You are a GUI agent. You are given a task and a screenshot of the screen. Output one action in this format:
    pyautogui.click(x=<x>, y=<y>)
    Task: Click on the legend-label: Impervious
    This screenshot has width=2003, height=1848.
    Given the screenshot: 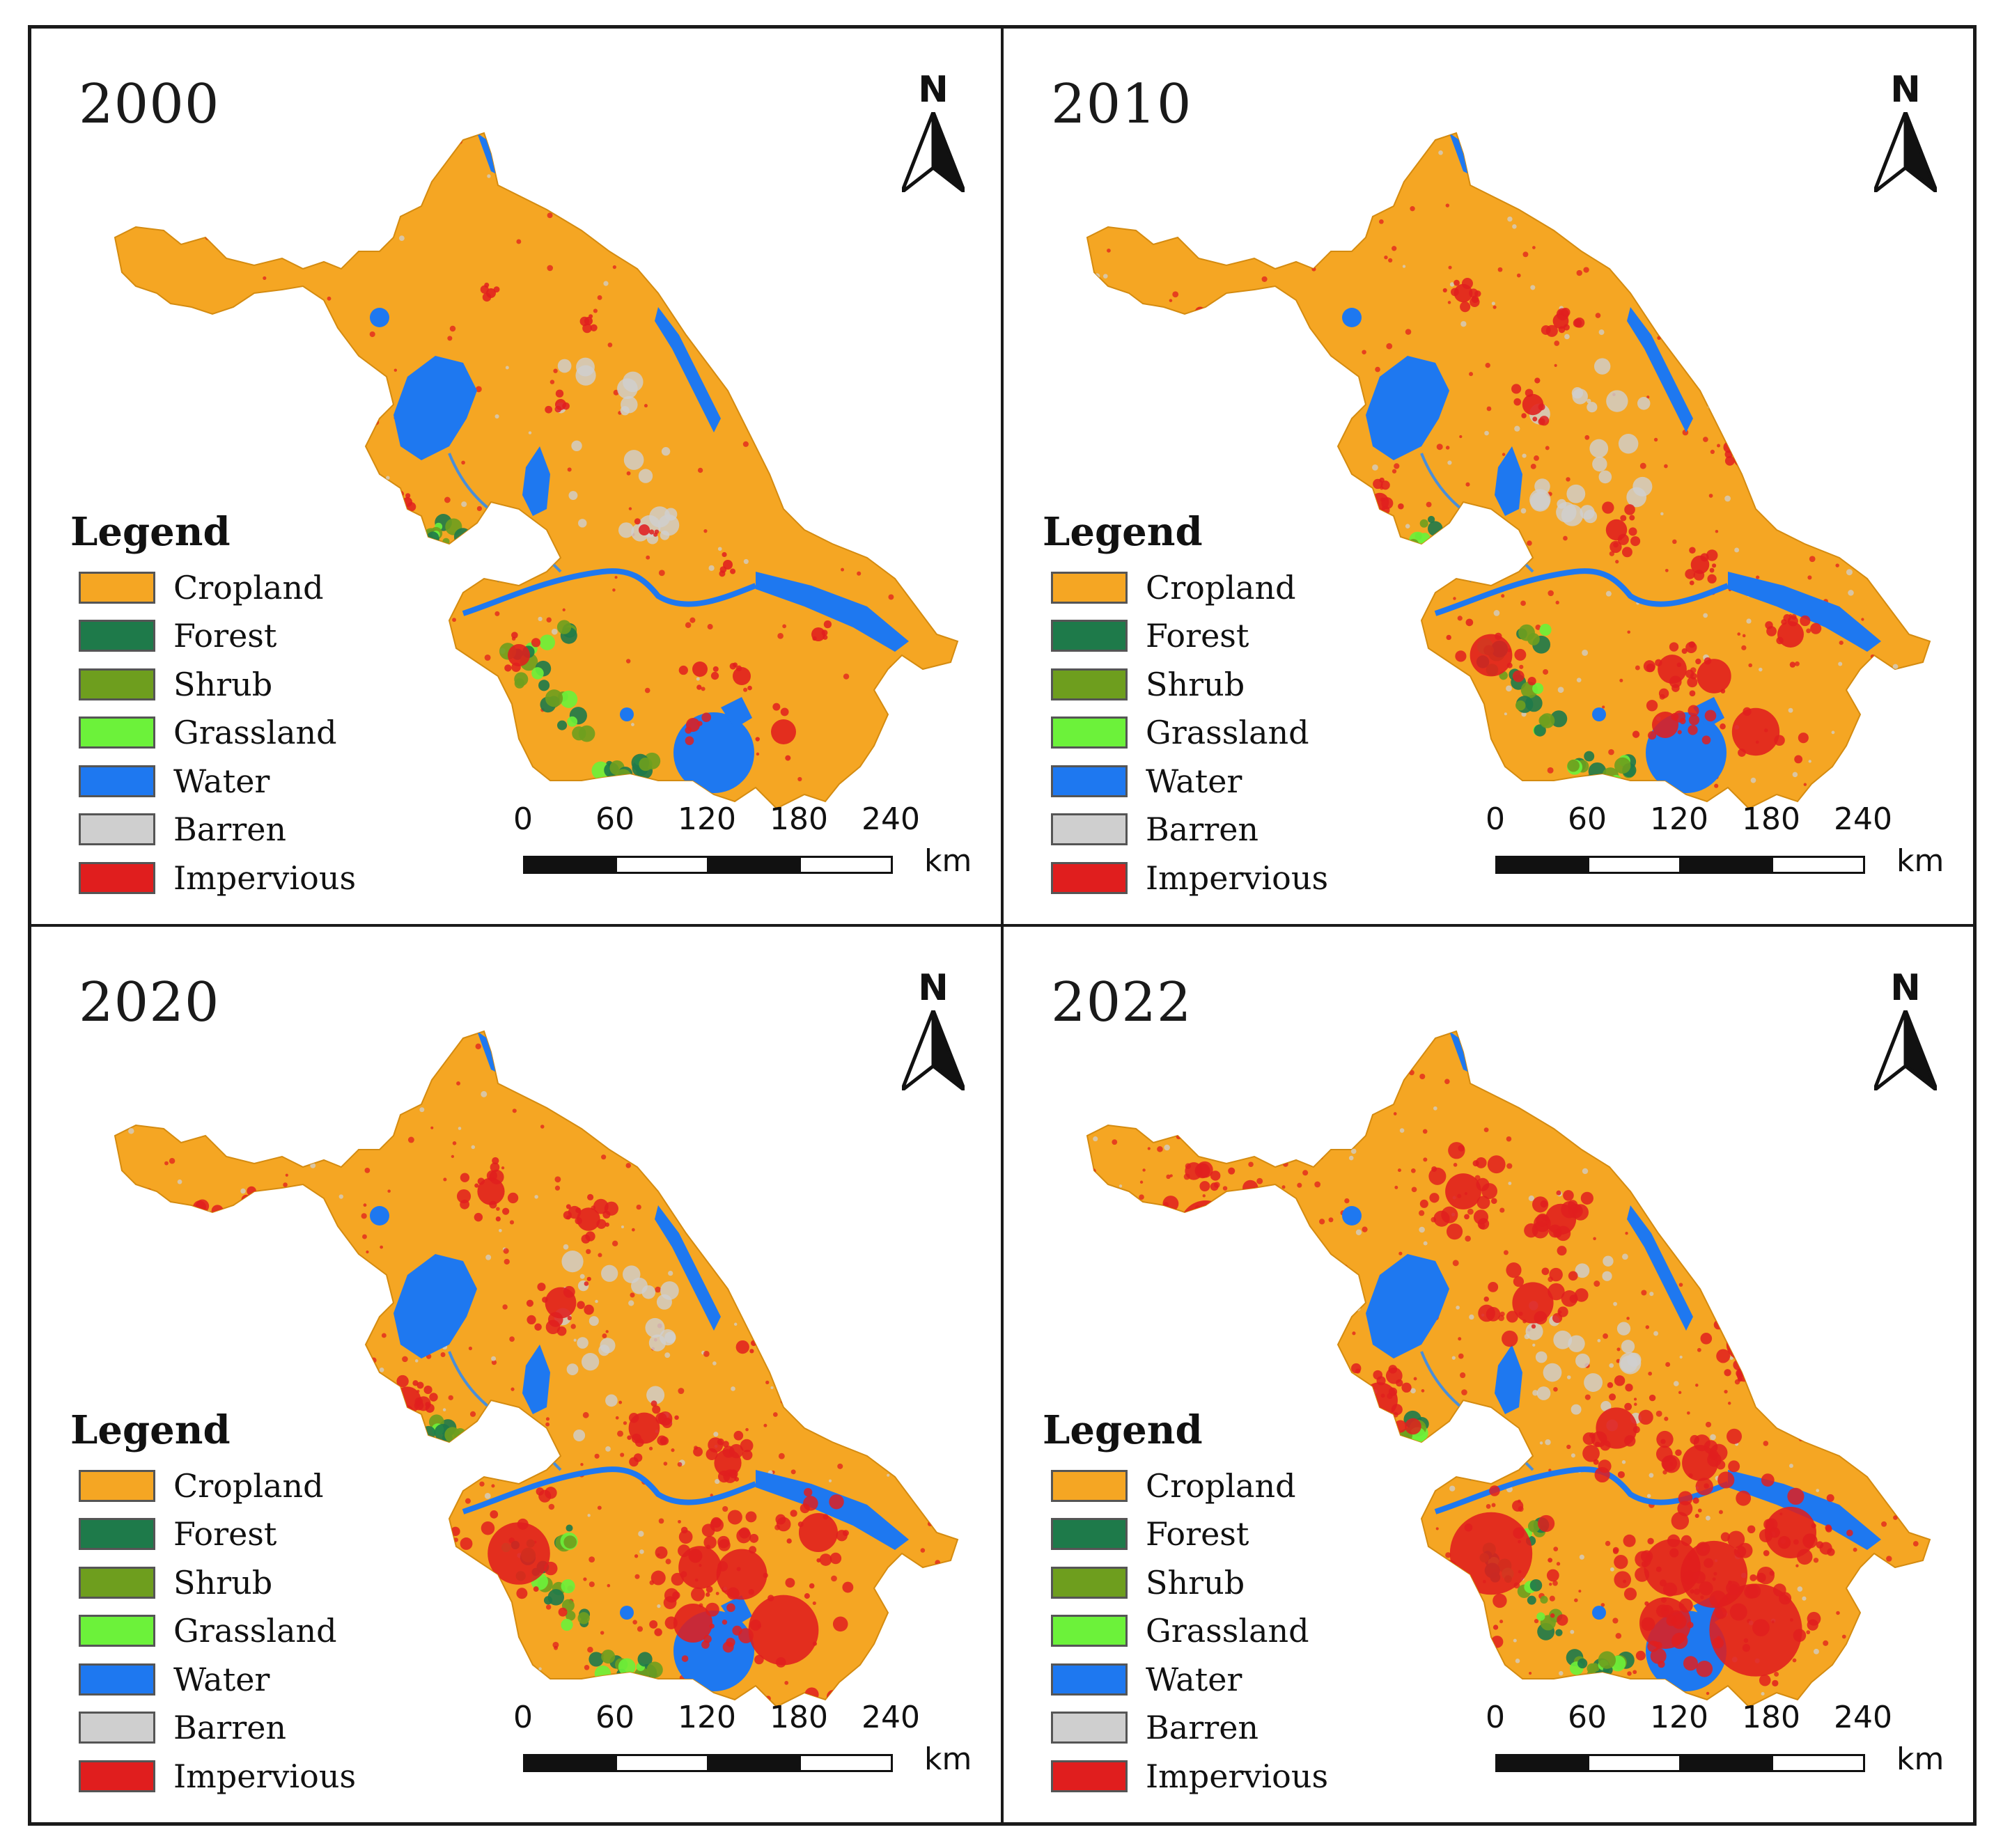 What is the action you would take?
    pyautogui.click(x=1237, y=1776)
    